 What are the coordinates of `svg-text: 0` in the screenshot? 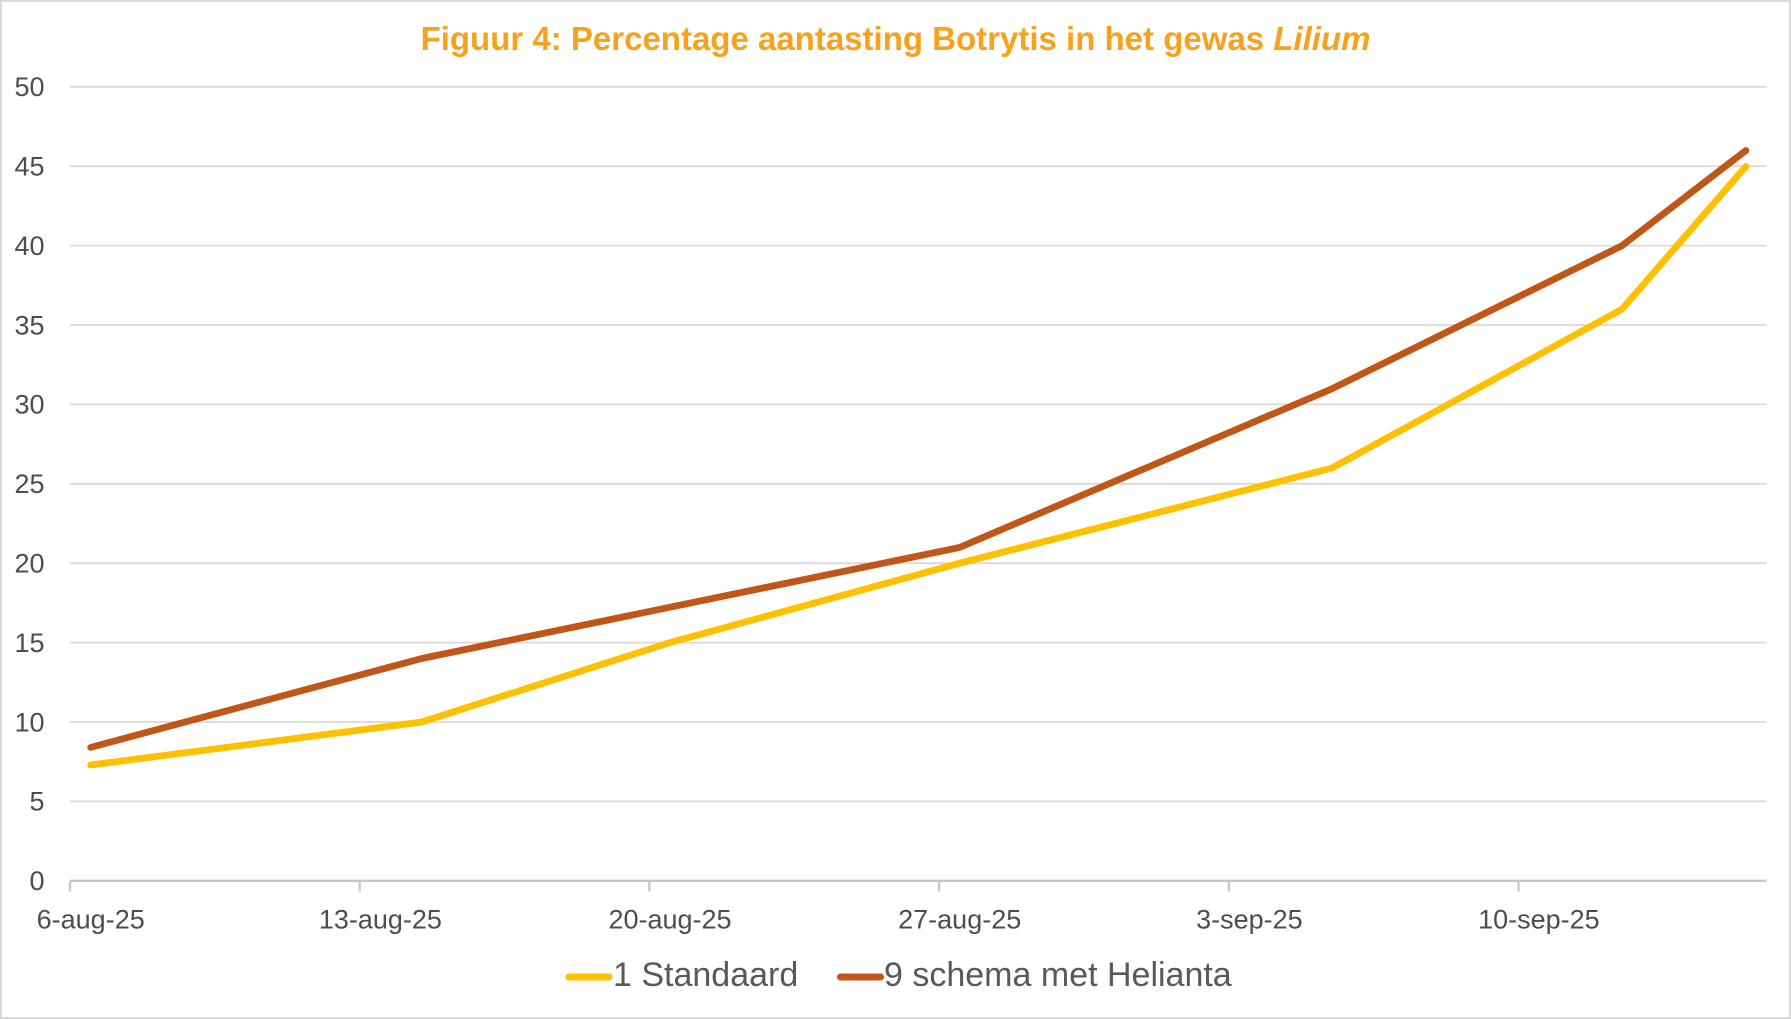 It's located at (36, 881).